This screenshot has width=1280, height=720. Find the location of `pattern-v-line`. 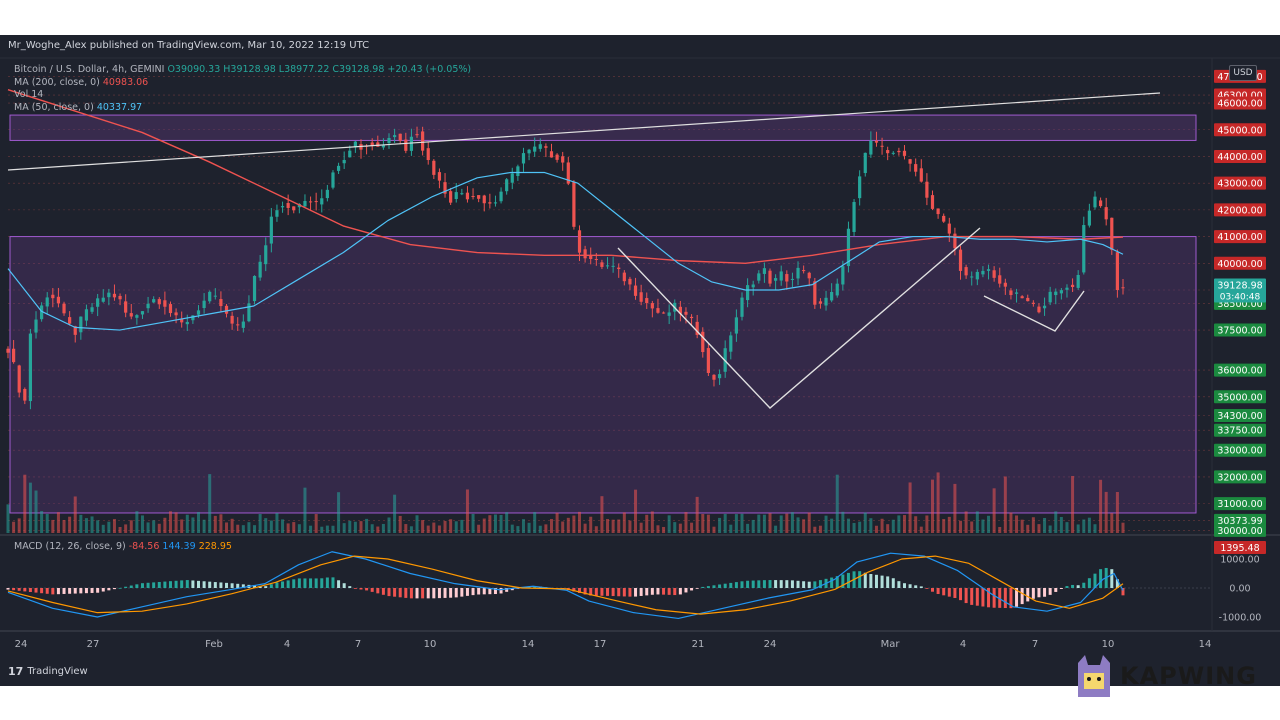

pattern-v-line is located at coordinates (799, 318).